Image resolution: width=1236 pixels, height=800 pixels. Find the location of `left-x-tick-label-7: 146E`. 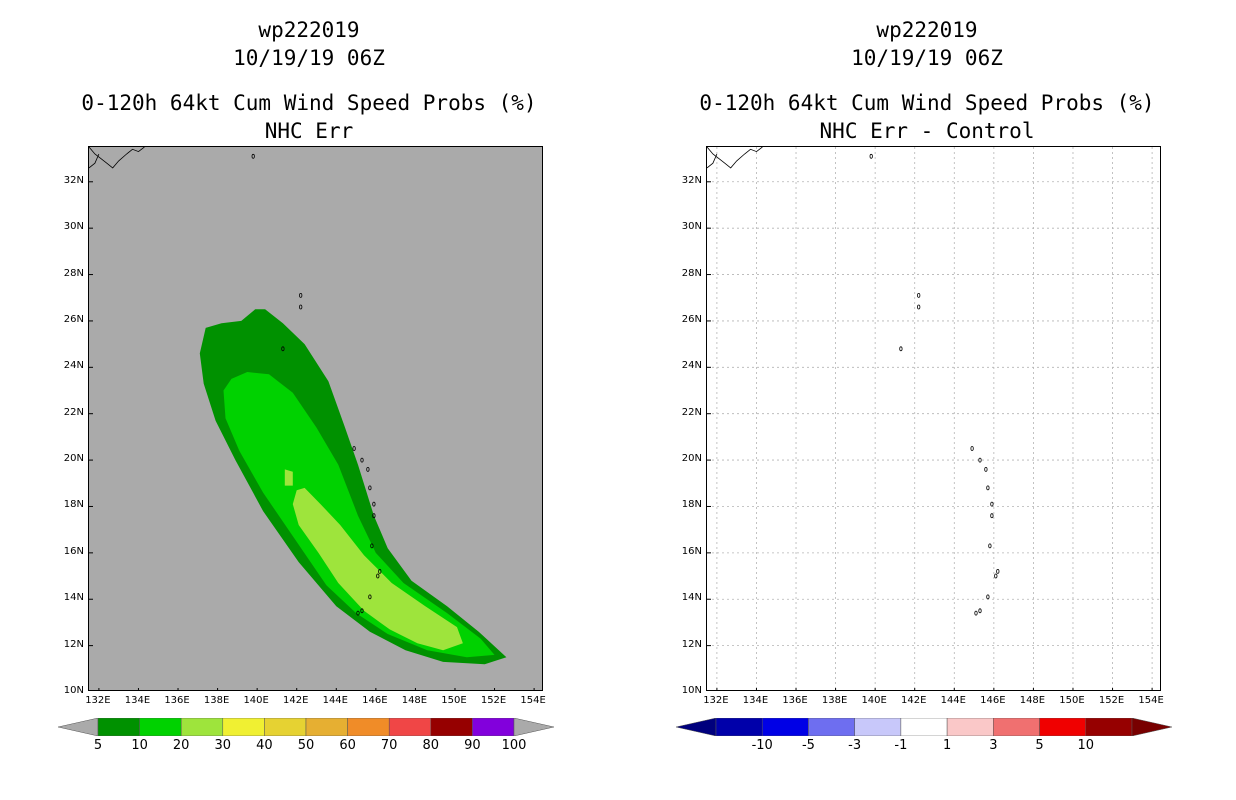

left-x-tick-label-7: 146E is located at coordinates (375, 700).